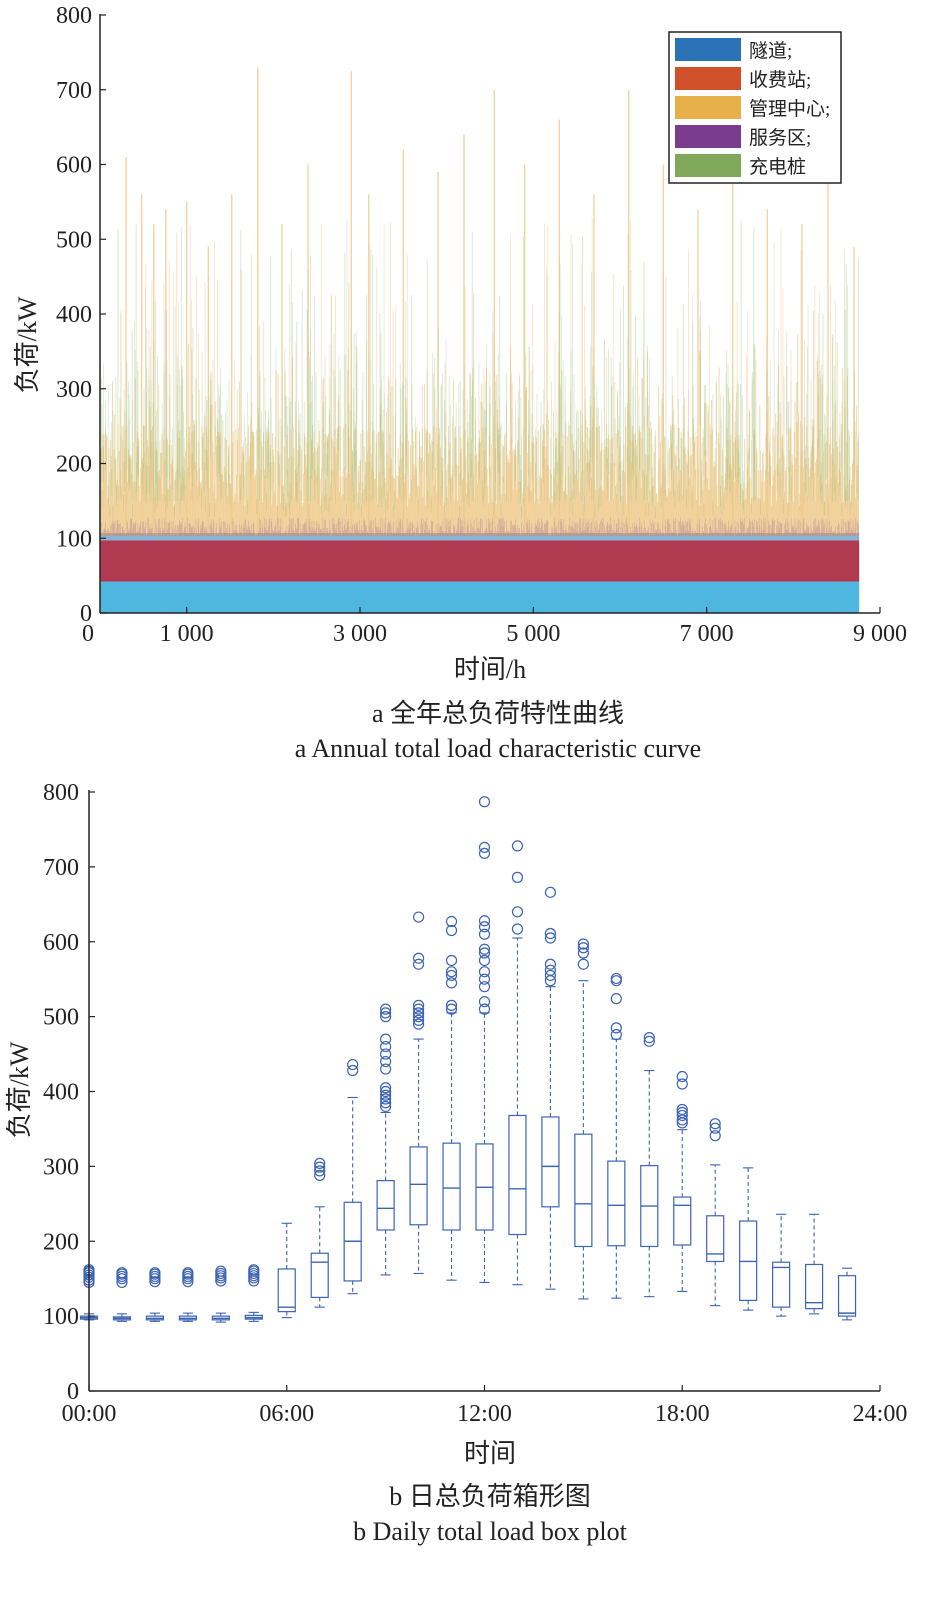  I want to click on panel-b-y-tick-label: 800, so click(61, 793).